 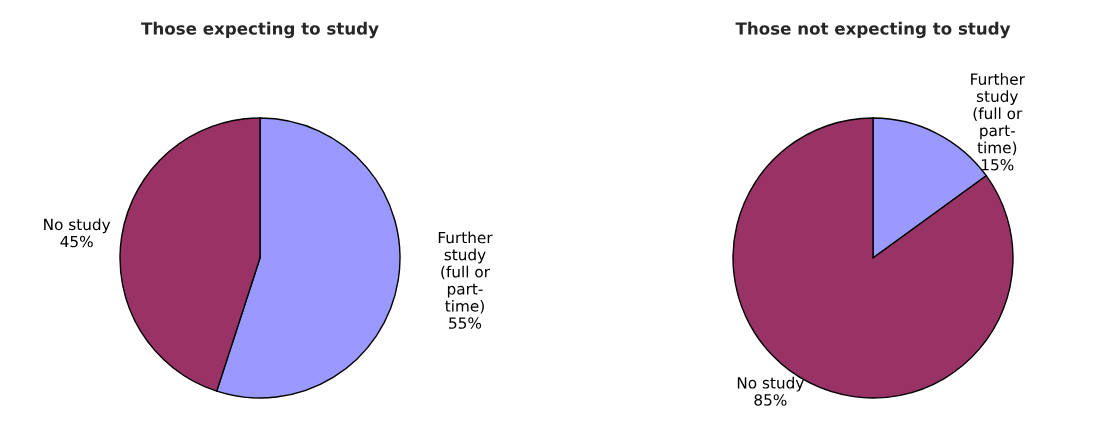 I want to click on data-label: 85%, so click(x=770, y=400).